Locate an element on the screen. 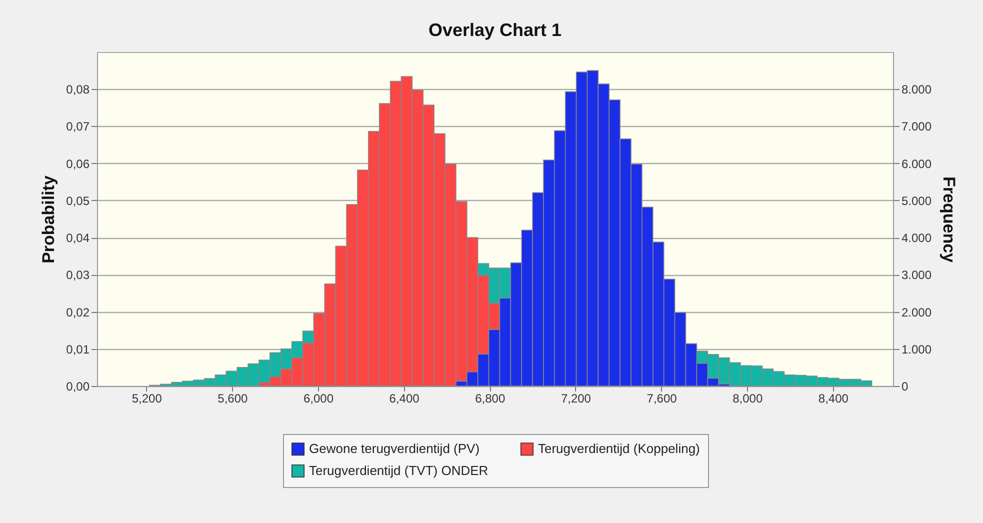 The image size is (983, 523). y-tick-label: 0,02 is located at coordinates (78, 312).